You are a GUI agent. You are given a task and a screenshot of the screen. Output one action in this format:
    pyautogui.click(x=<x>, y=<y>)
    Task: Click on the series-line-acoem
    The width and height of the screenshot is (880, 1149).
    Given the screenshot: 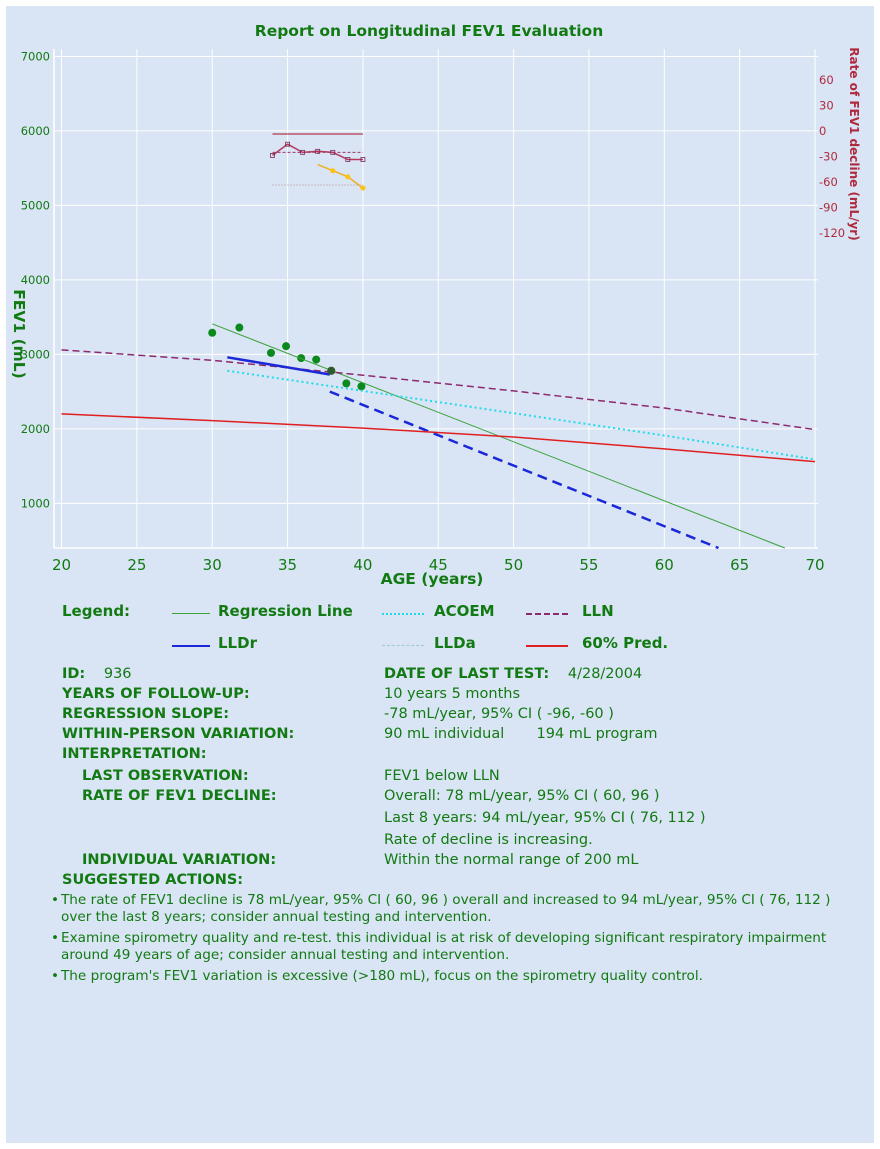 What is the action you would take?
    pyautogui.click(x=521, y=415)
    